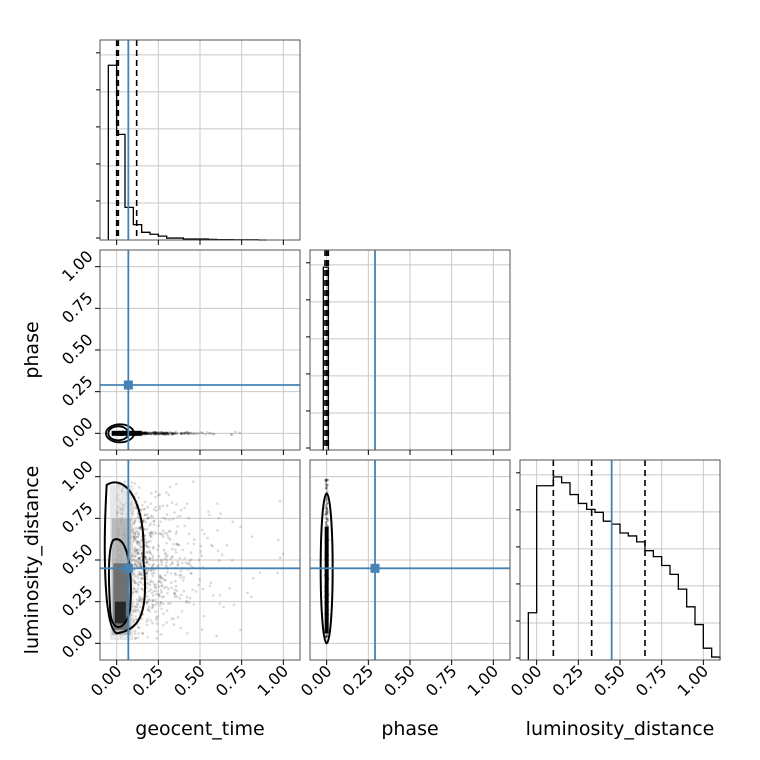 The height and width of the screenshot is (760, 760). Describe the element at coordinates (198, 142) in the screenshot. I see `hist-panel-geocent-time` at that location.